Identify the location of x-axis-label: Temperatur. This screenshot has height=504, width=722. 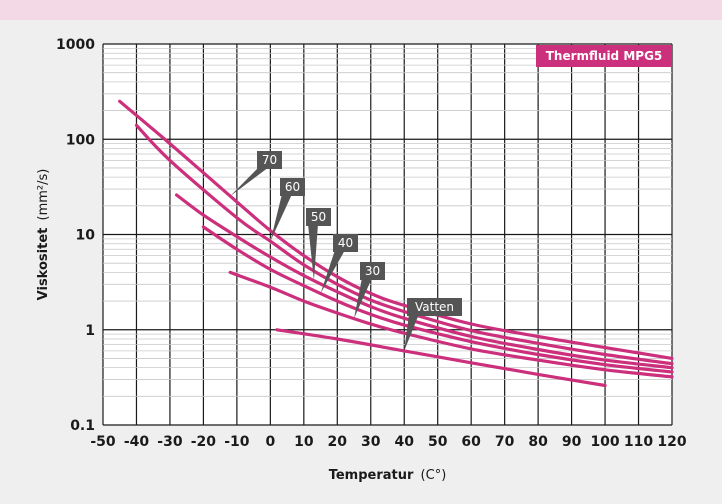
(371, 475).